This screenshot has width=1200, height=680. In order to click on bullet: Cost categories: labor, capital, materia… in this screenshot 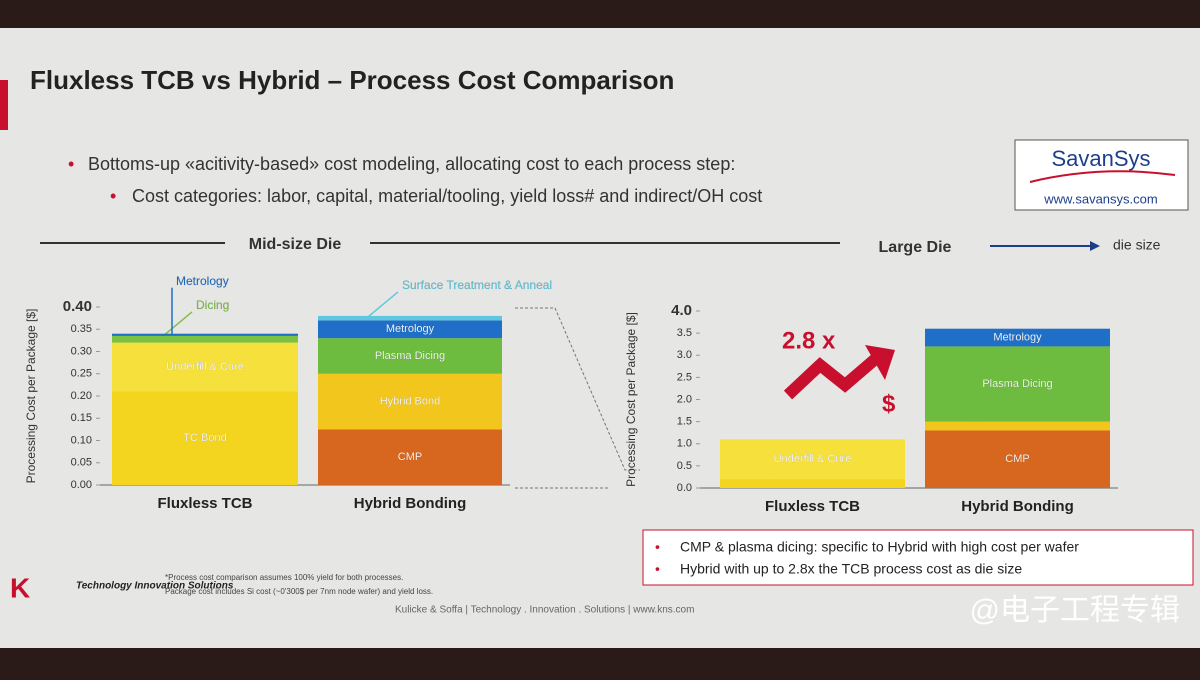, I will do `click(447, 196)`.